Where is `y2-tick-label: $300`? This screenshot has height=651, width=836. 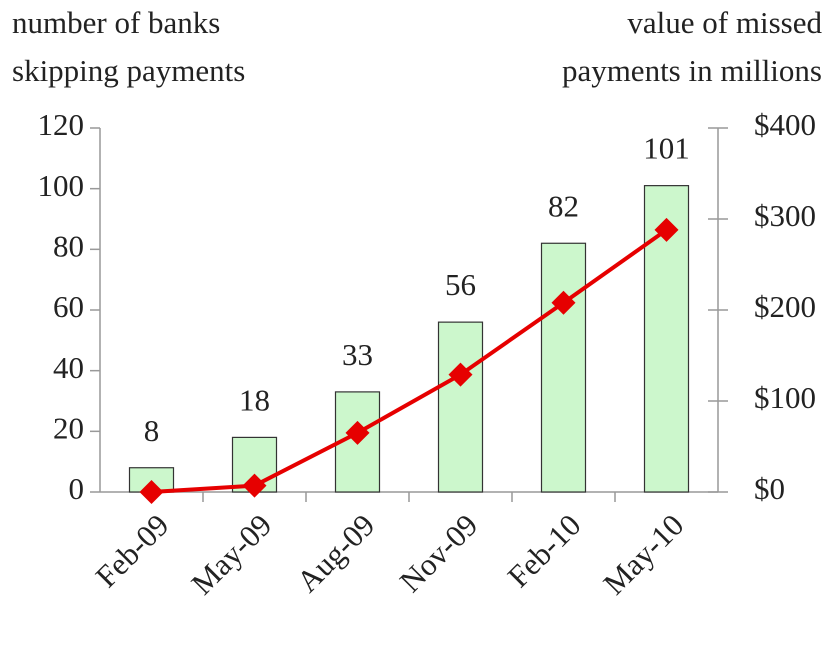 y2-tick-label: $300 is located at coordinates (785, 215).